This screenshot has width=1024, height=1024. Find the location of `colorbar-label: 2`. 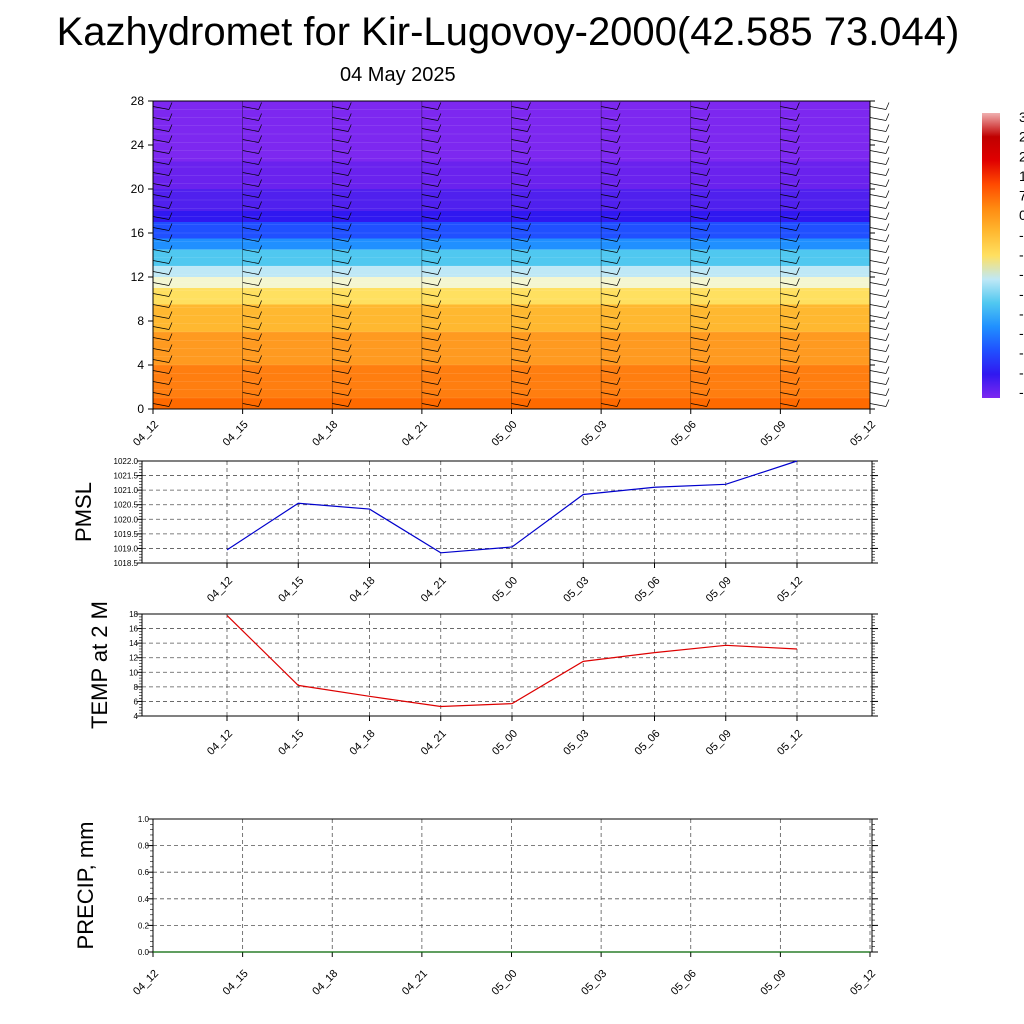

colorbar-label: 2 is located at coordinates (1021, 156).